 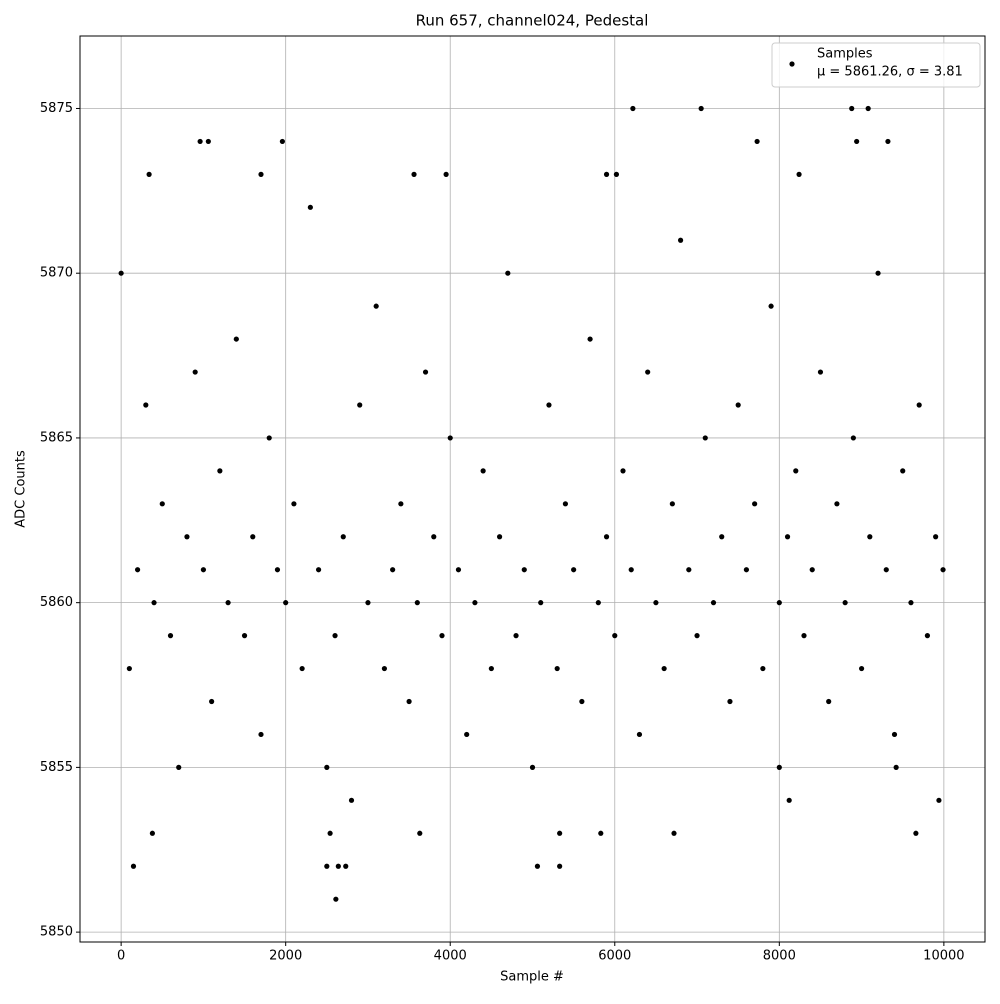 I want to click on y-tick-label: 5860, so click(x=56, y=602).